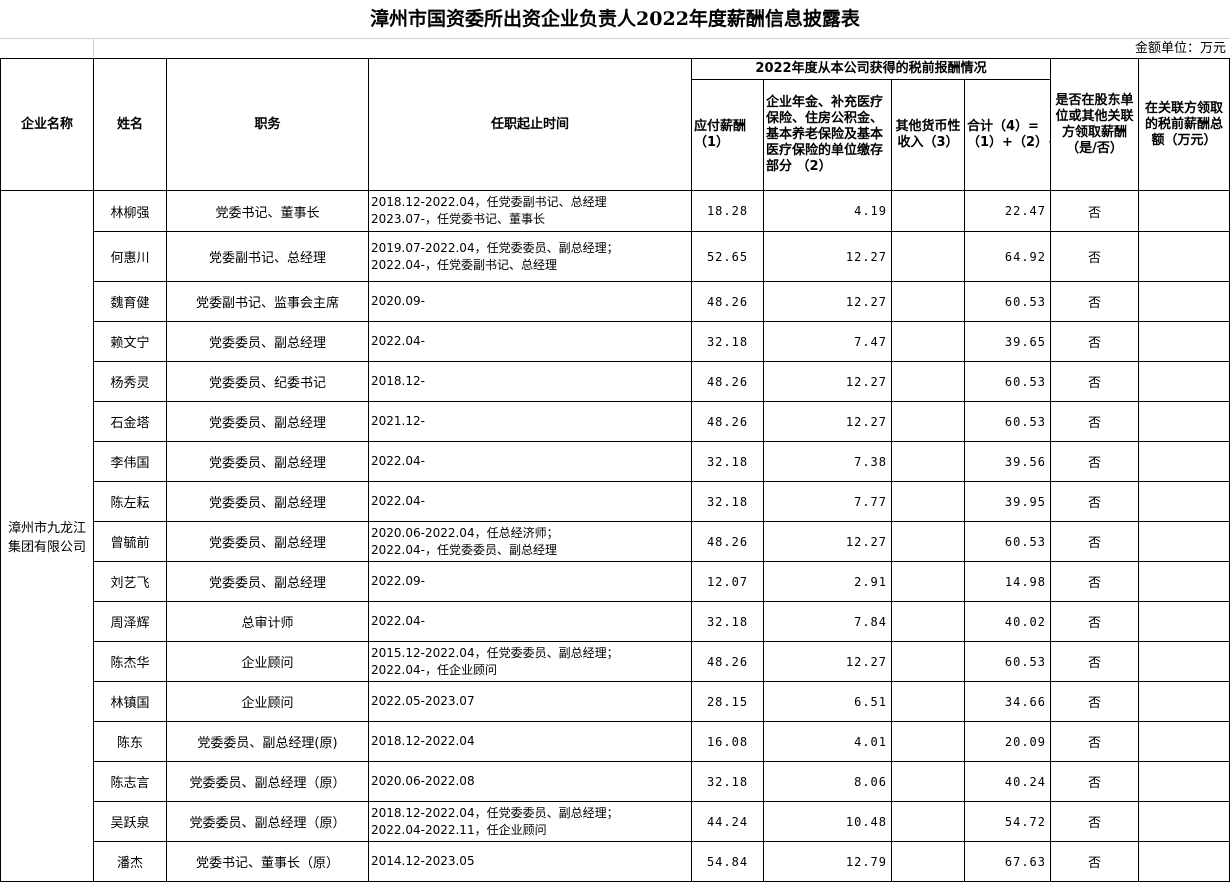  Describe the element at coordinates (615, 621) in the screenshot. I see `table-row: 周泽辉 总审计师 2022.04- 32.18 7.84 40.02 否` at that location.